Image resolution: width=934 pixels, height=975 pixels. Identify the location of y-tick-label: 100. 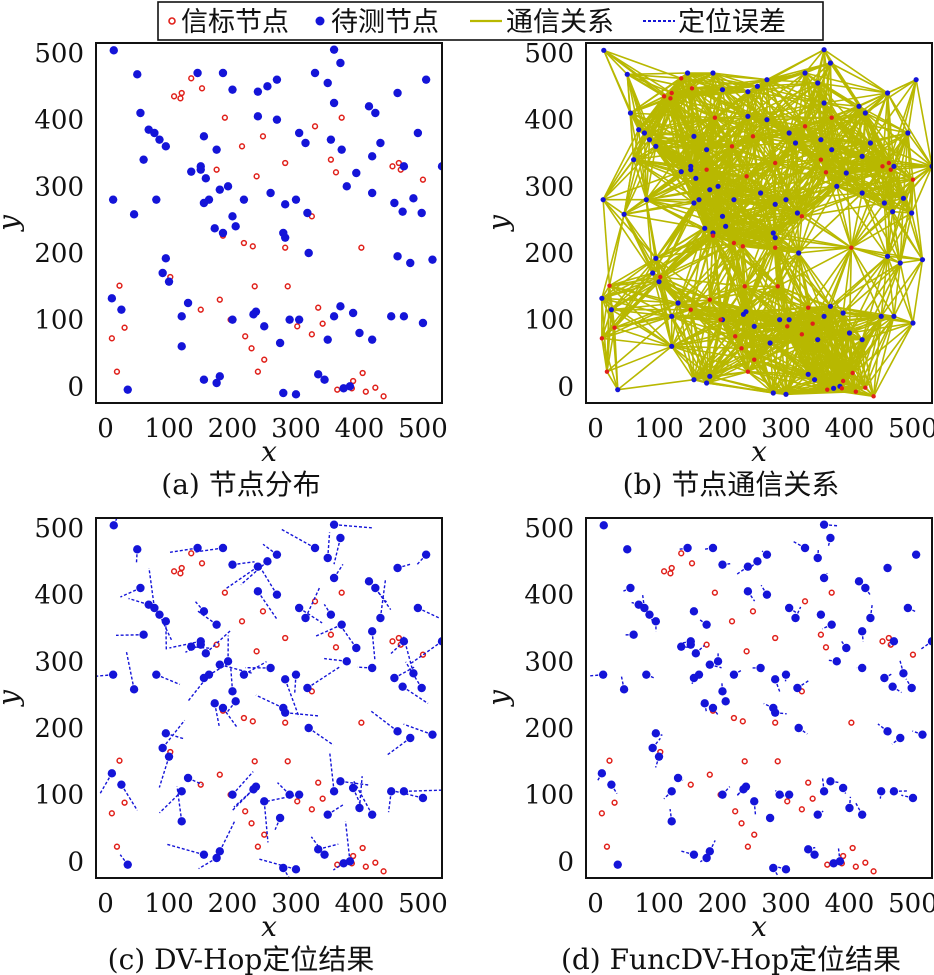
(59, 321).